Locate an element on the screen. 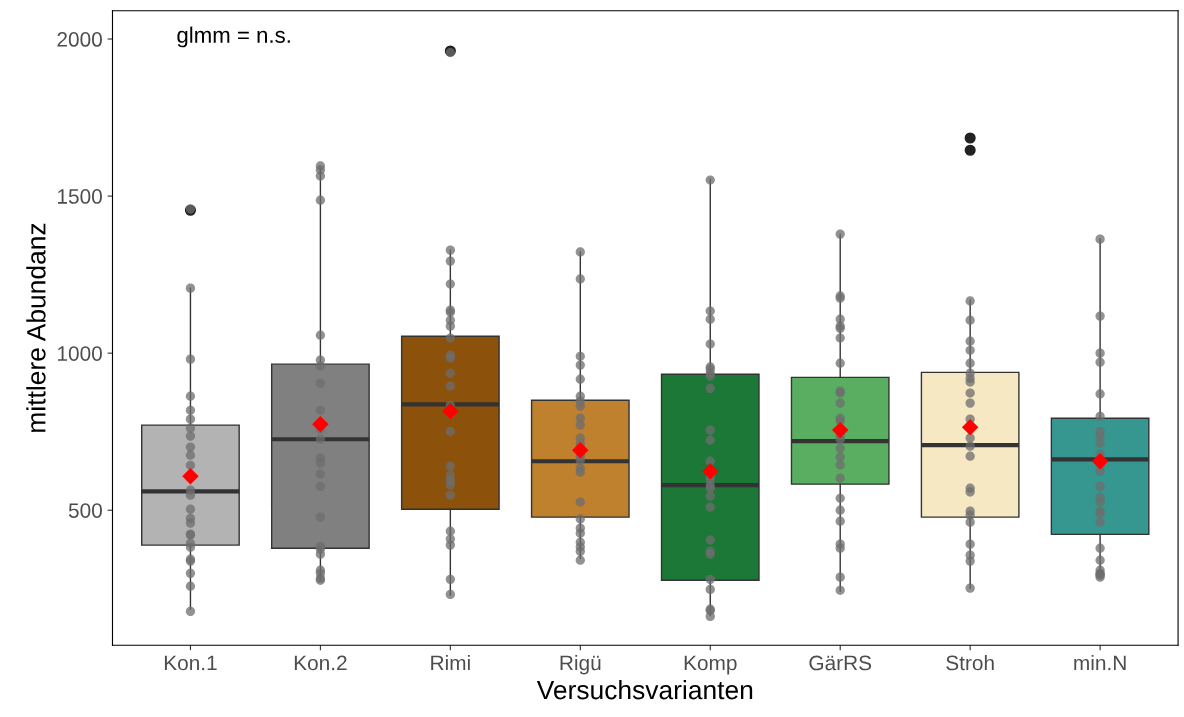 This screenshot has width=1184, height=717. x-tick-label: GärRS is located at coordinates (840, 663).